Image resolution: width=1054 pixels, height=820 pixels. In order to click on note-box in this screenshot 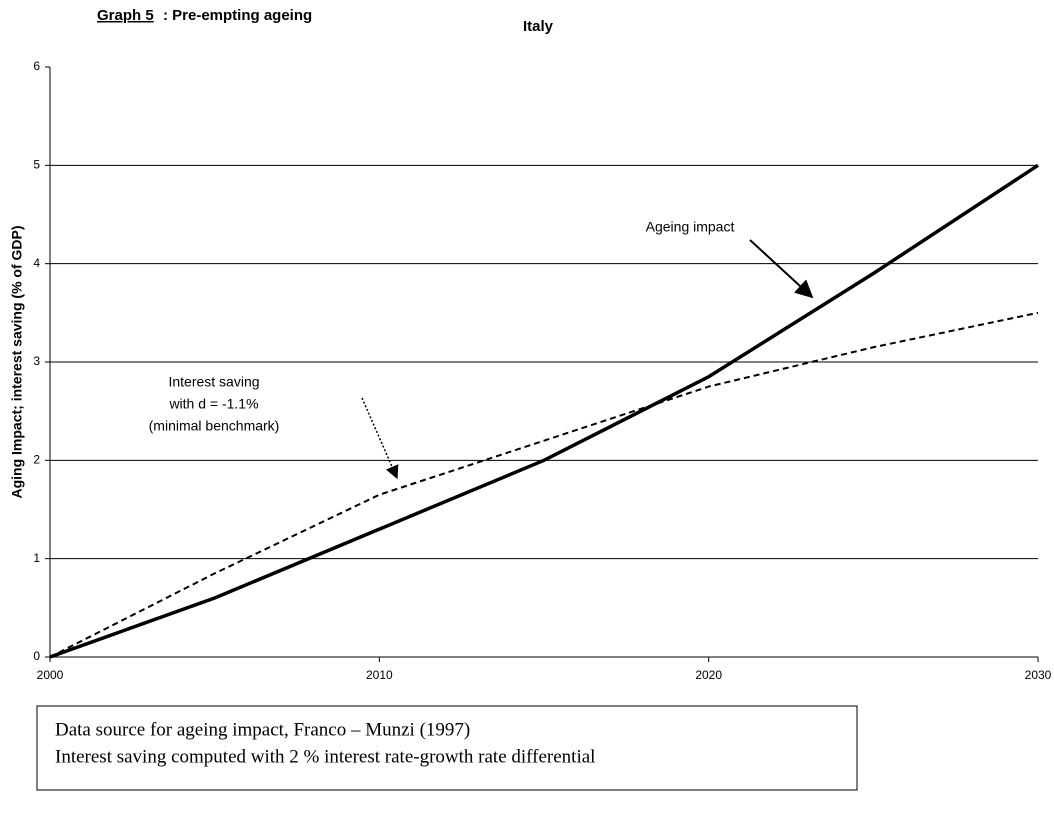, I will do `click(447, 748)`.